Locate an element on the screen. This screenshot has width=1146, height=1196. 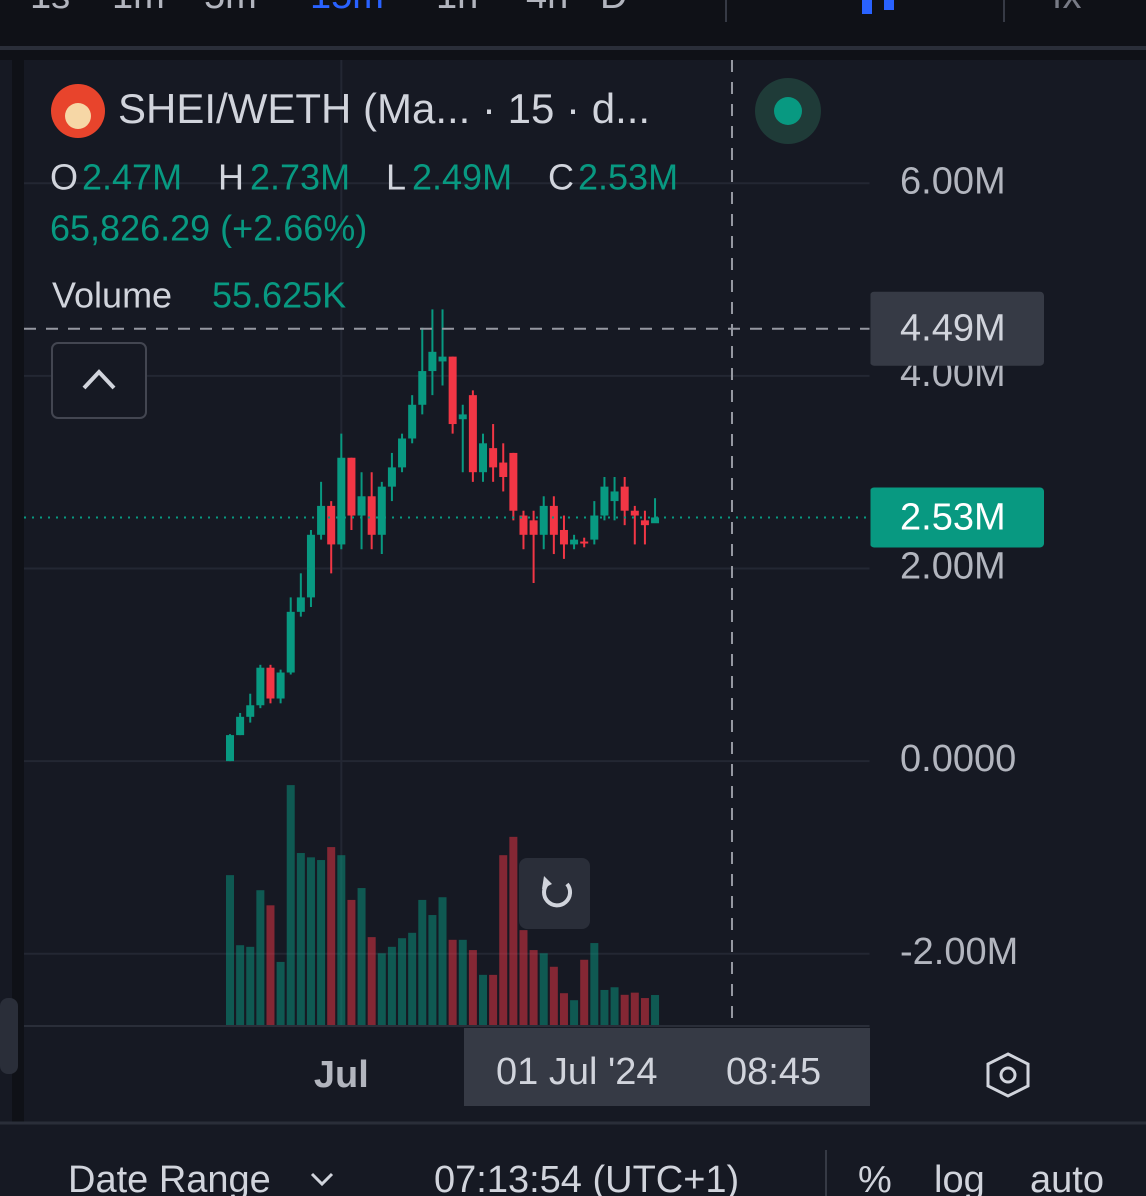
settings-icon-center is located at coordinates (1008, 1075).